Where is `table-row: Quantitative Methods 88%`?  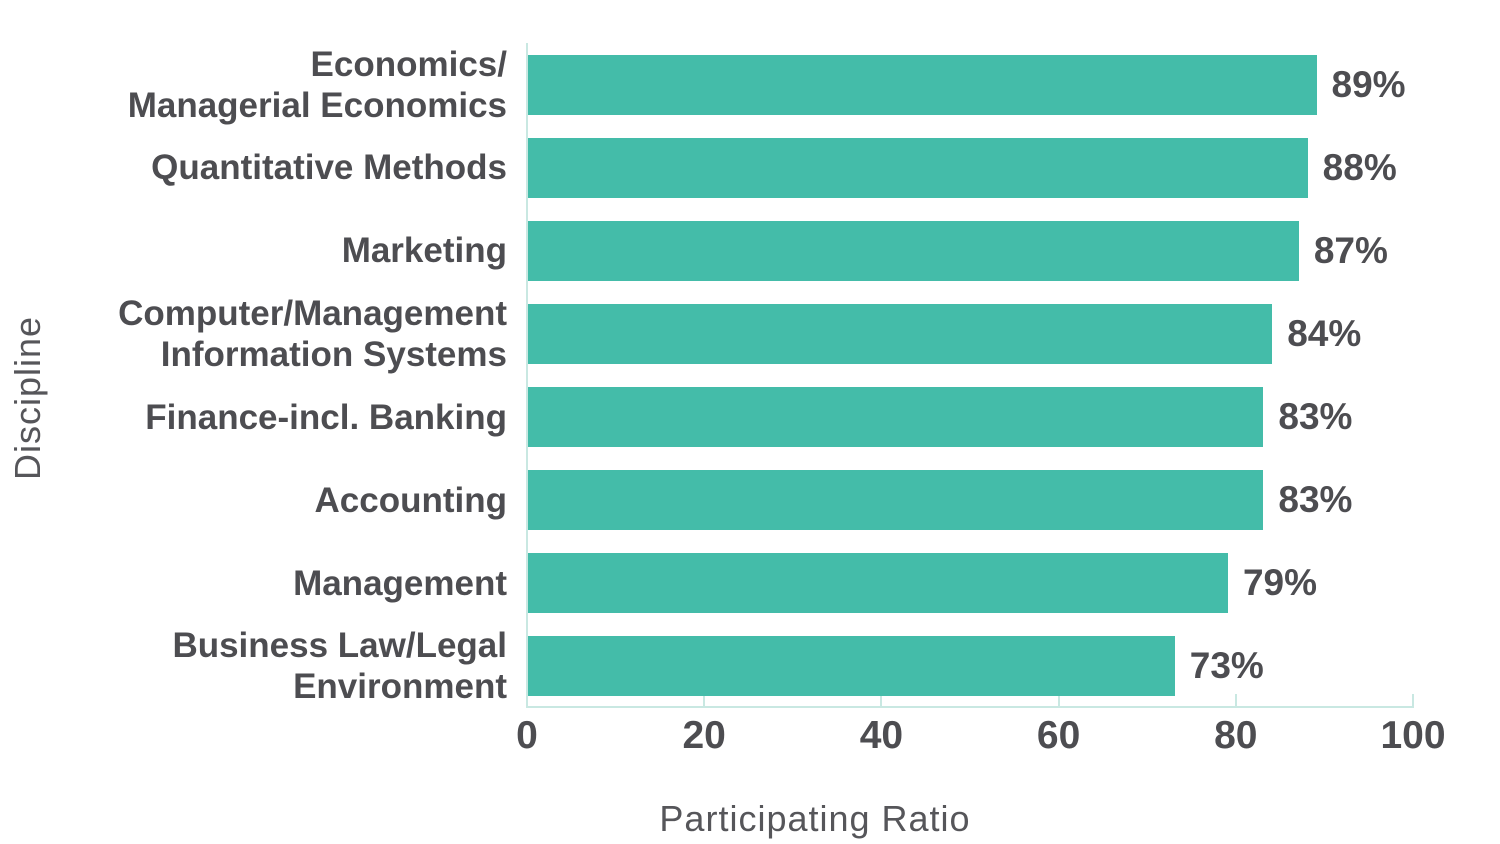 table-row: Quantitative Methods 88% is located at coordinates (750, 167).